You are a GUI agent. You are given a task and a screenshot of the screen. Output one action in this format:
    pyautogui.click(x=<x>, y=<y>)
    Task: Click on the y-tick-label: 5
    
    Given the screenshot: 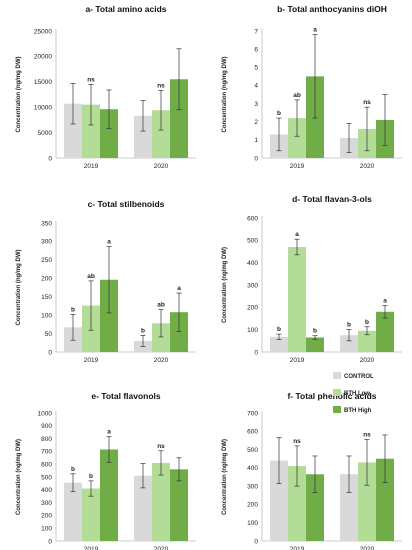 What is the action you would take?
    pyautogui.click(x=256, y=68)
    